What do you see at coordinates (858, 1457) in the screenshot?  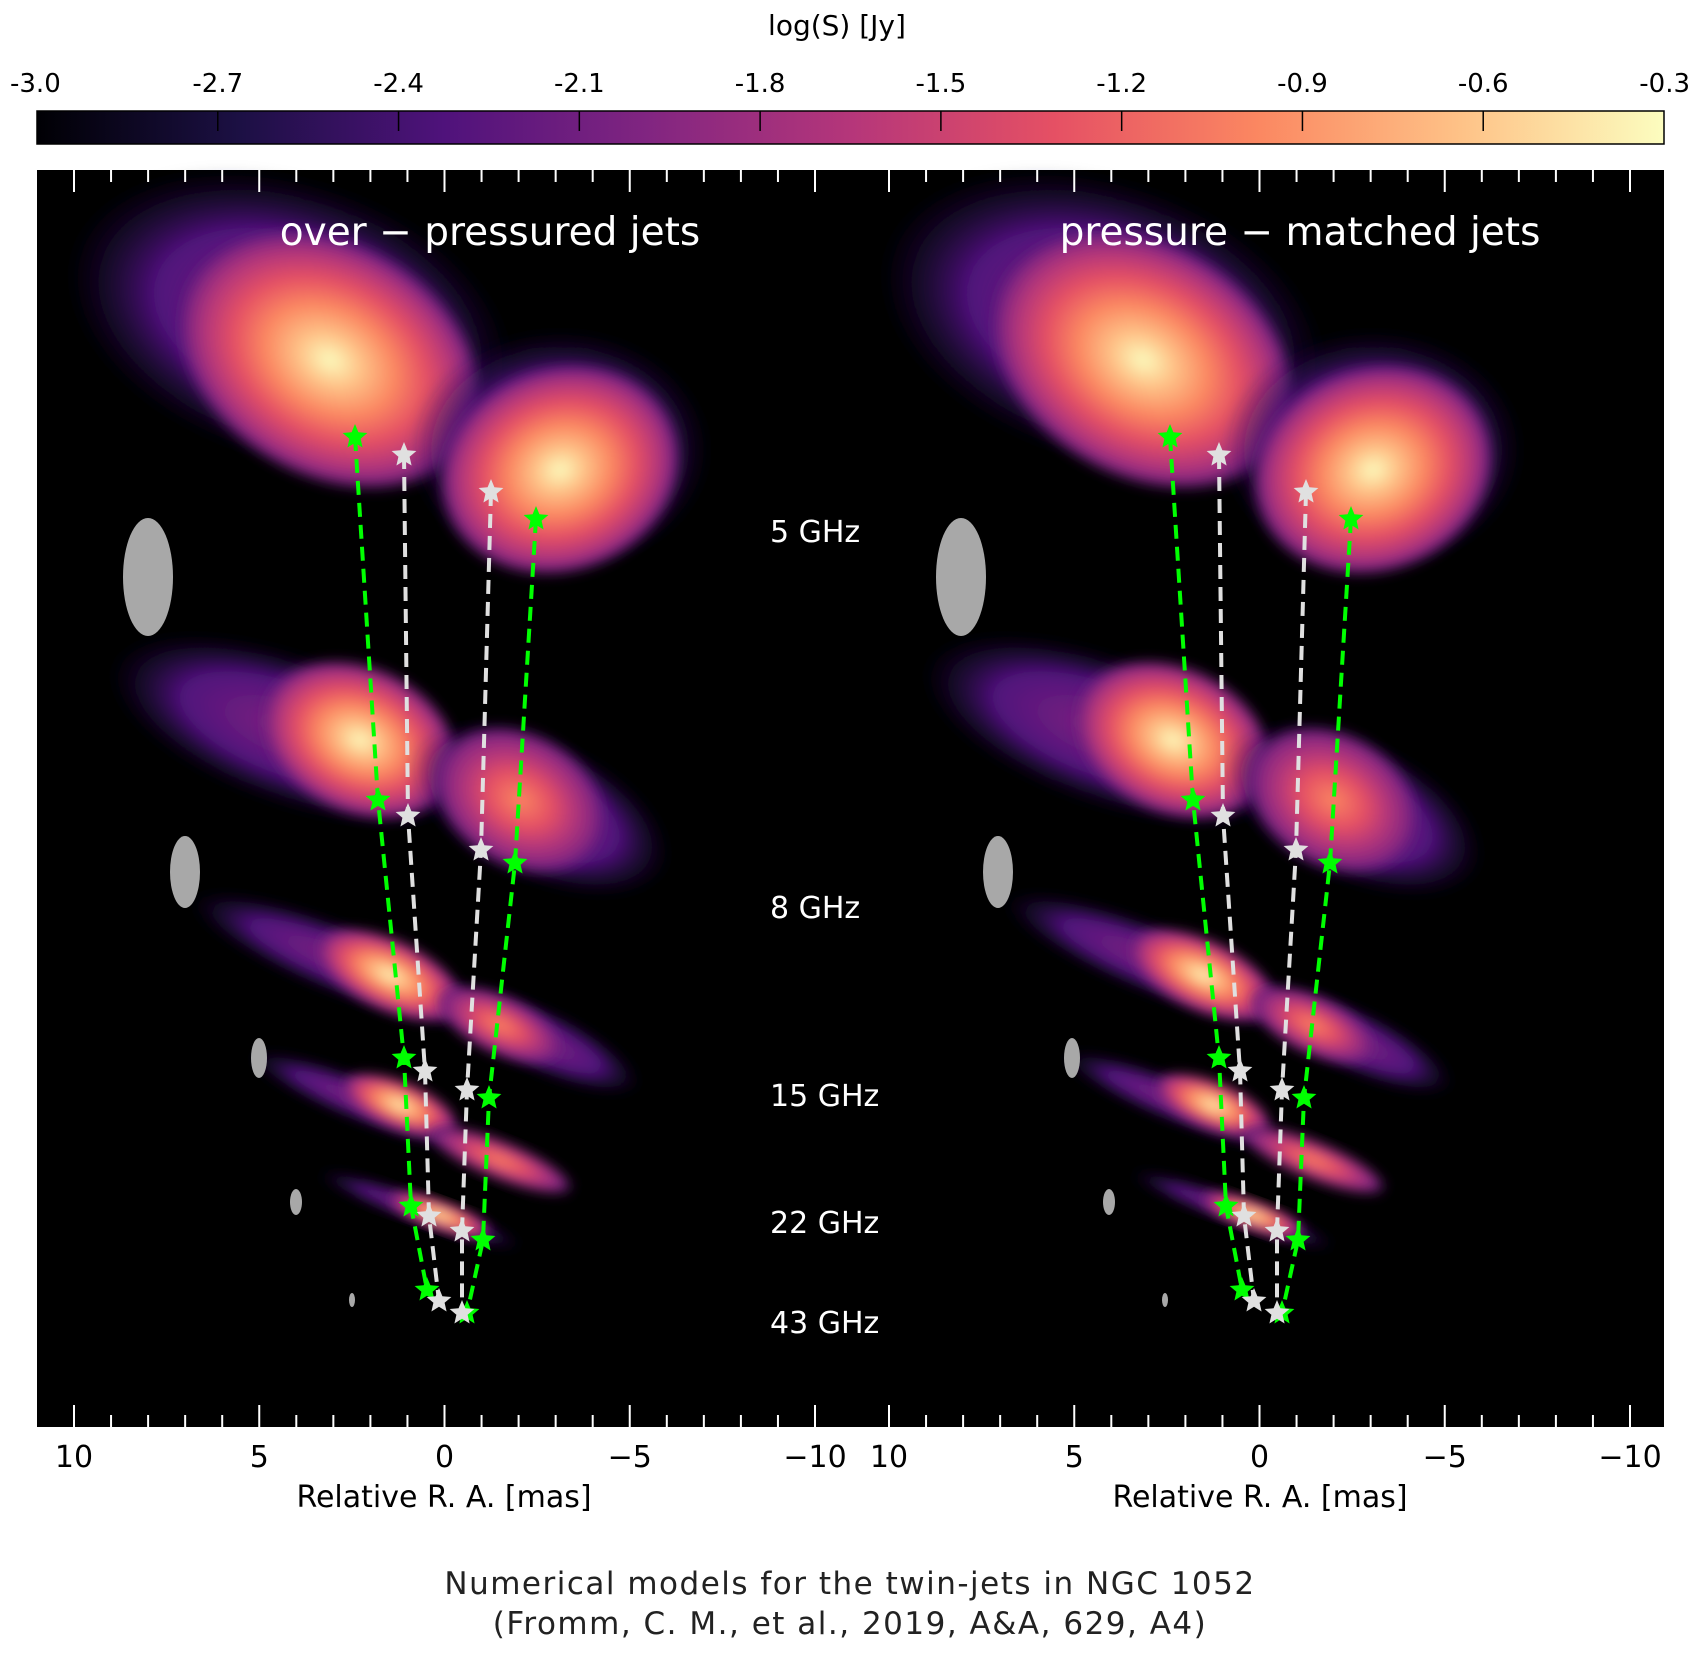 I see `x-tick-labels: 10 5 0 −5 −10 10 5 0 −5 −10` at bounding box center [858, 1457].